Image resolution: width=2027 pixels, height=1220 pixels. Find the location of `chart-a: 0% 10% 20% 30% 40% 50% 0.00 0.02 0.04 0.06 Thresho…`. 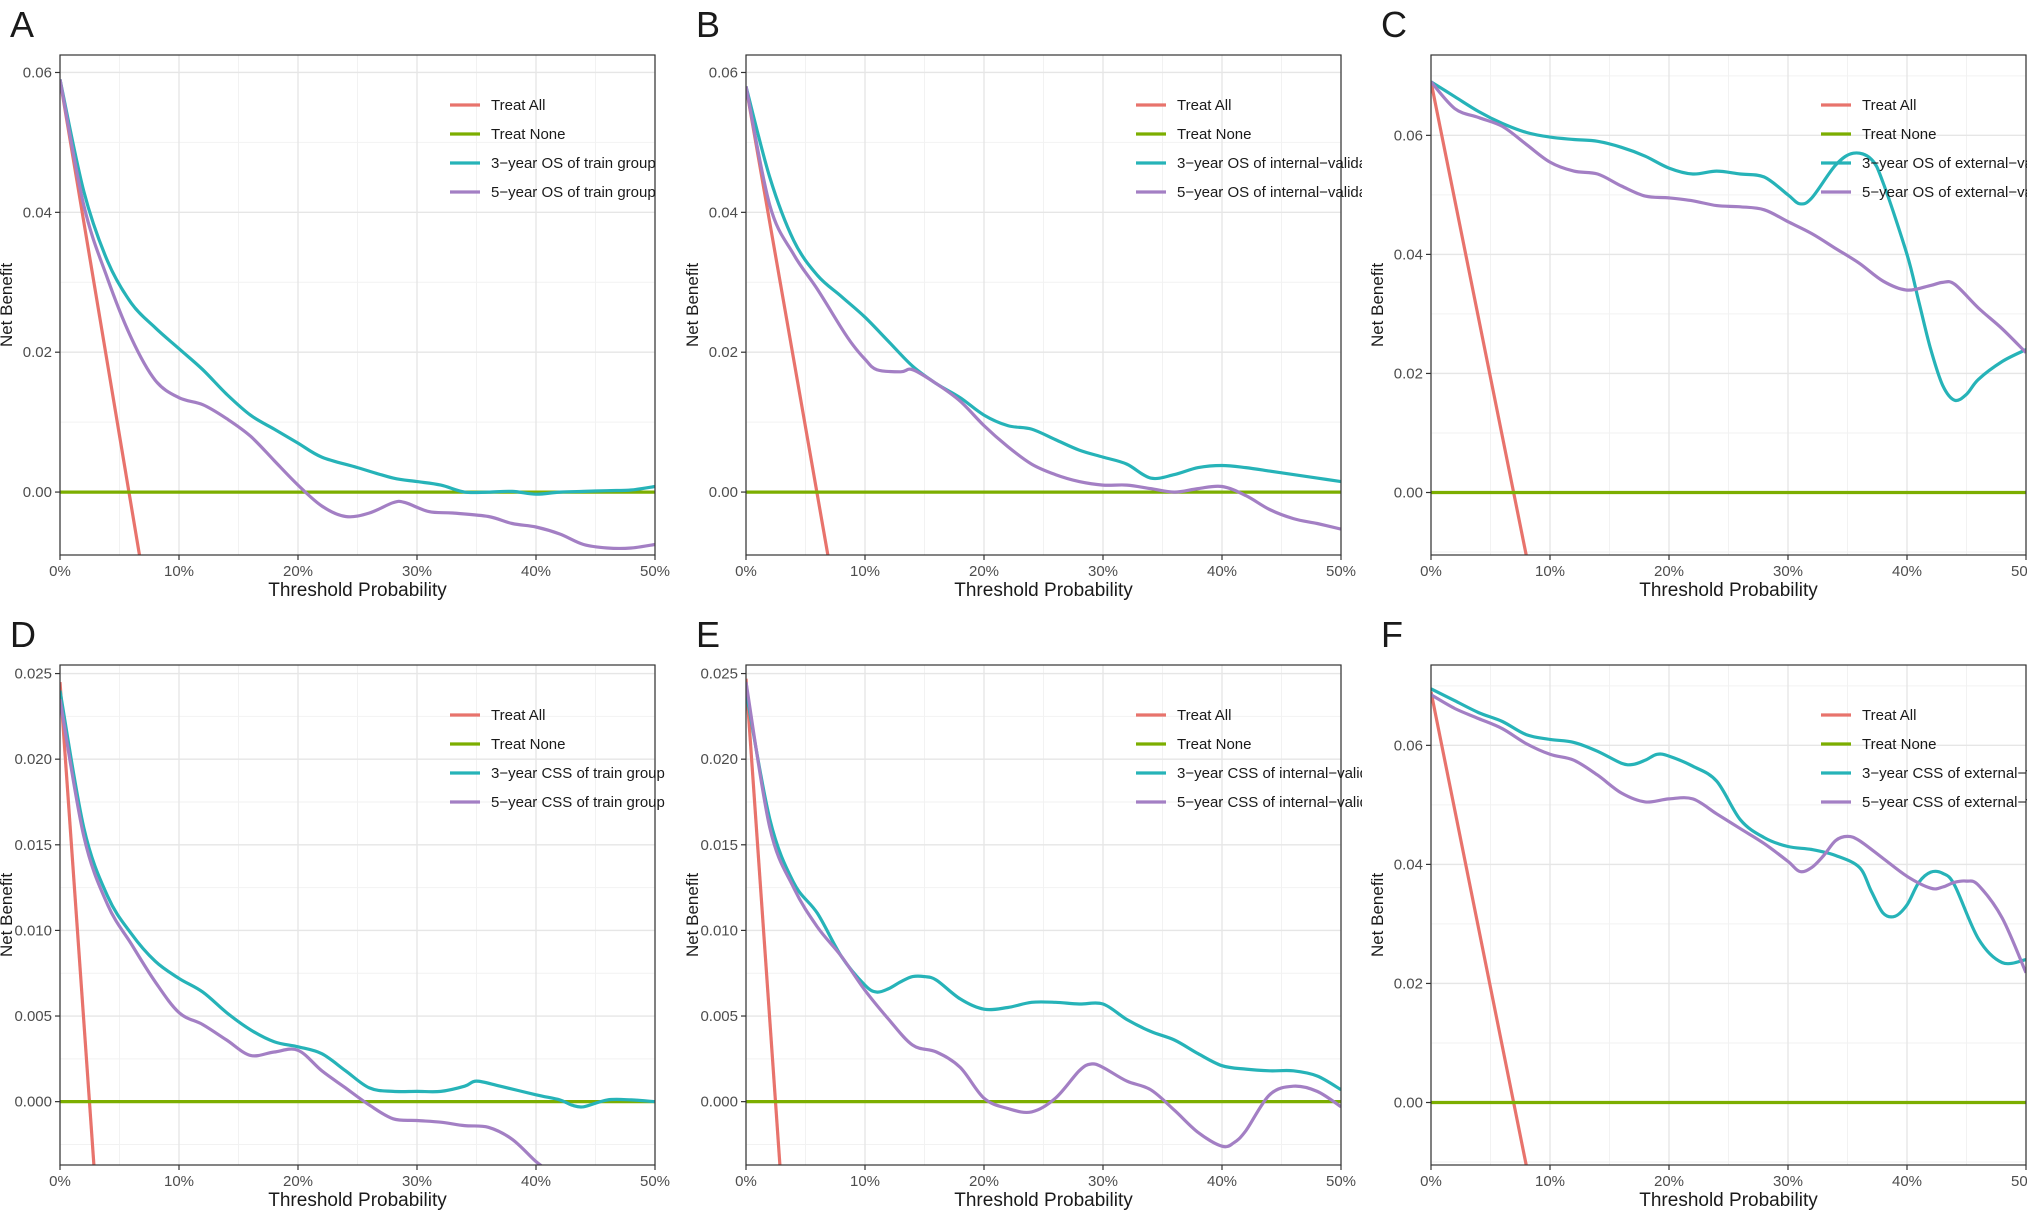

chart-a: 0% 10% 20% 30% 40% 50% 0.00 0.02 0.04 0.06 Thresho… is located at coordinates (335, 327).